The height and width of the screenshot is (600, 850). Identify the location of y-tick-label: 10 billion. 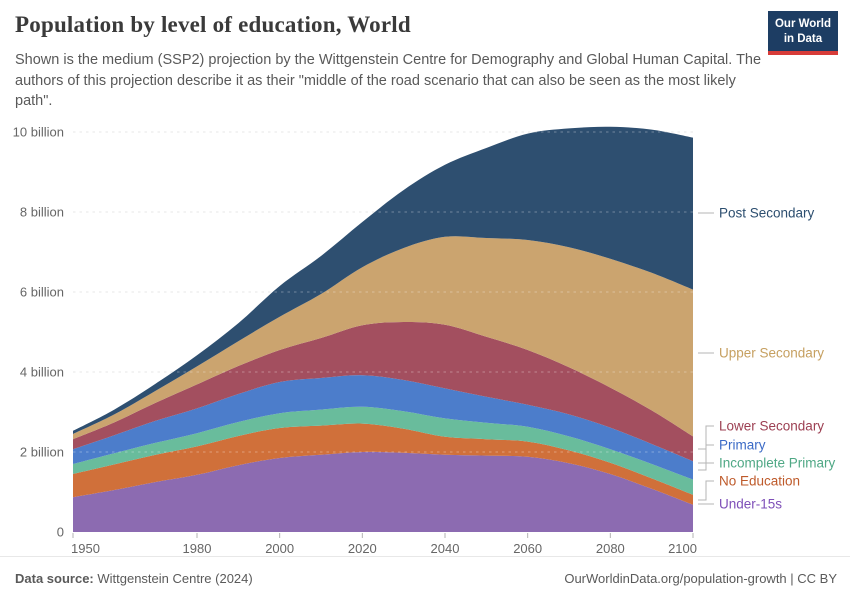
(38, 132).